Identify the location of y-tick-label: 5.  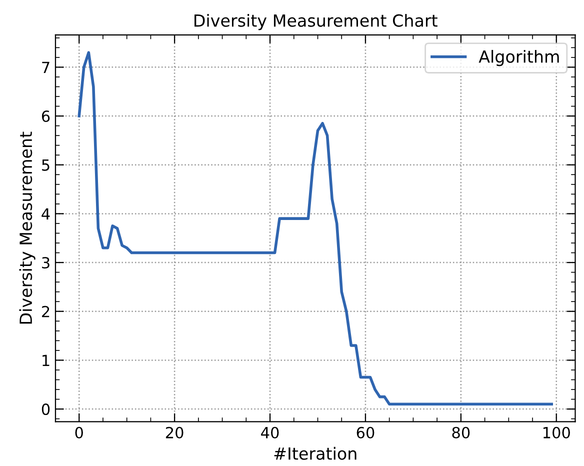
(46, 165).